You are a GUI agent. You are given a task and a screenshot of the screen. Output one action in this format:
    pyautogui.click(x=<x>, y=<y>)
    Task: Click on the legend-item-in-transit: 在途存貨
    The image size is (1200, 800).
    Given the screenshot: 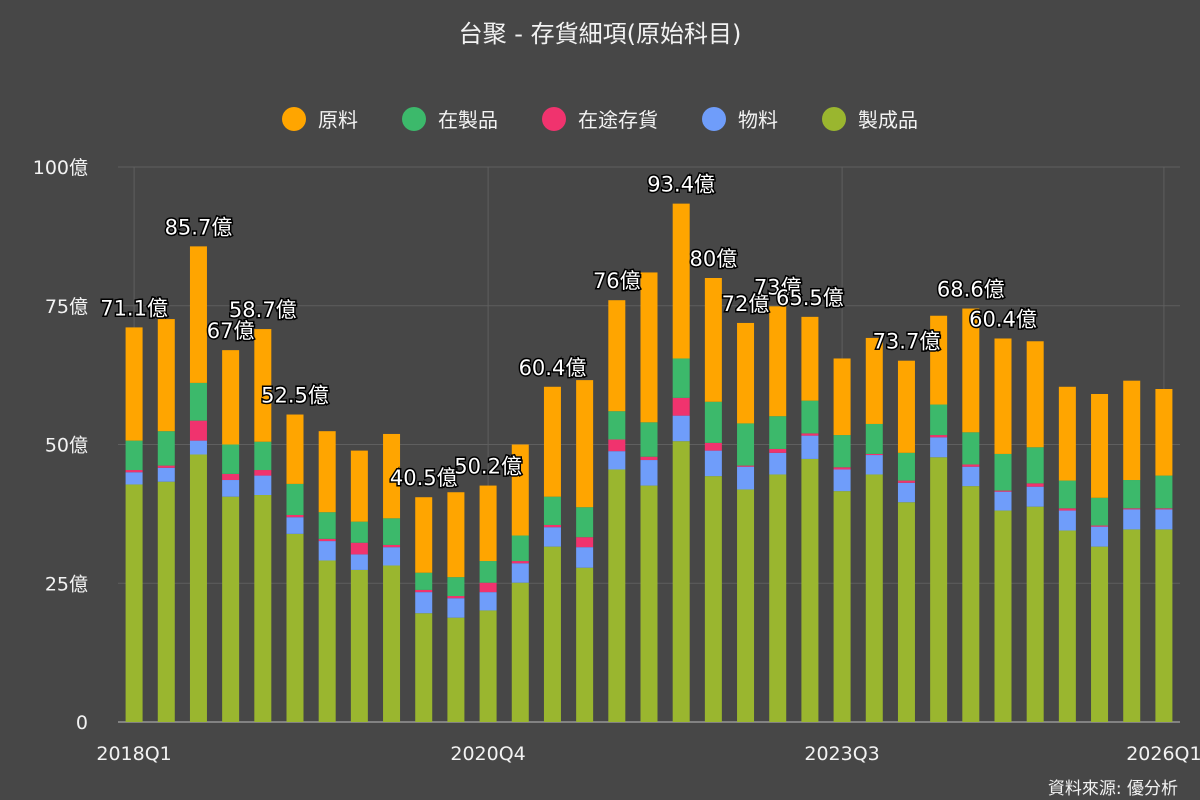 What is the action you would take?
    pyautogui.click(x=600, y=118)
    